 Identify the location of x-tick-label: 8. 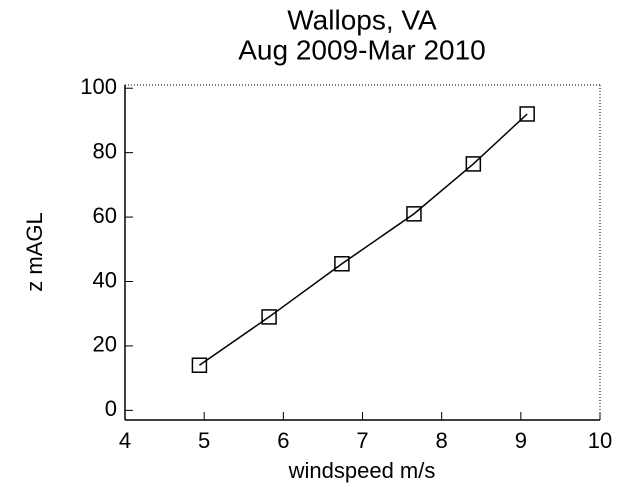
(442, 440).